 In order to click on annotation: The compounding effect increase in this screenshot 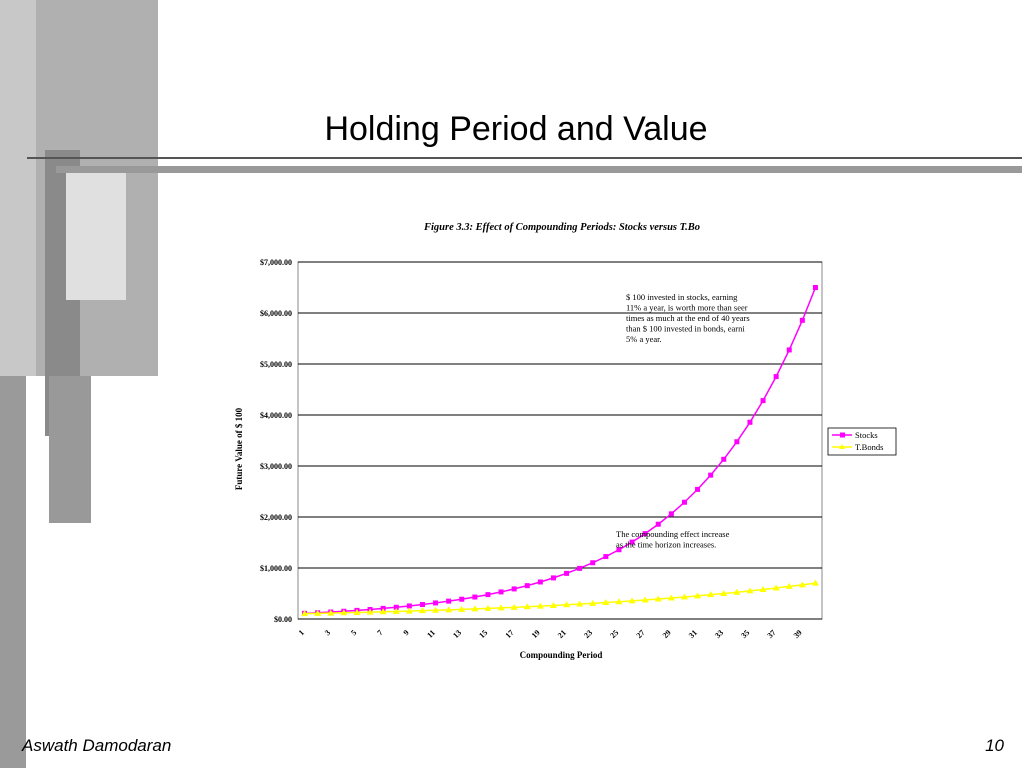, I will do `click(673, 534)`.